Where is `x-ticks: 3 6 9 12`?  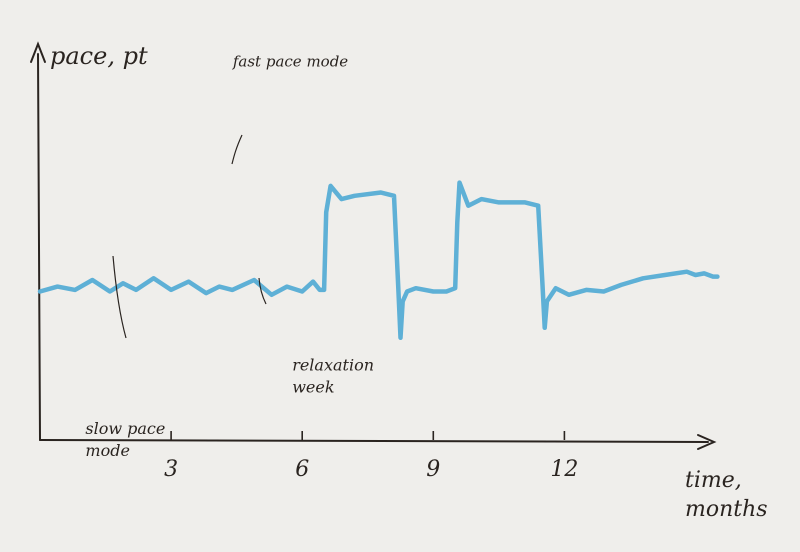
x-ticks: 3 6 9 12 is located at coordinates (371, 456).